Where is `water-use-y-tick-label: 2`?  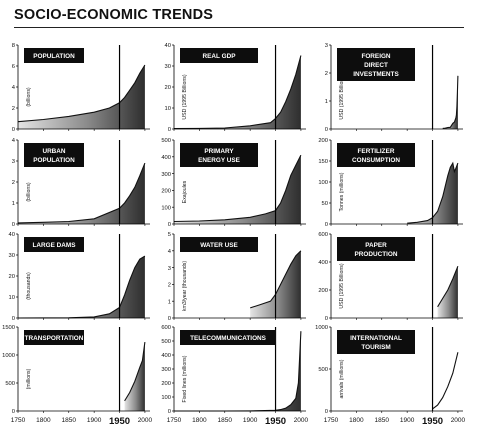
water-use-y-tick-label: 2 is located at coordinates (169, 286).